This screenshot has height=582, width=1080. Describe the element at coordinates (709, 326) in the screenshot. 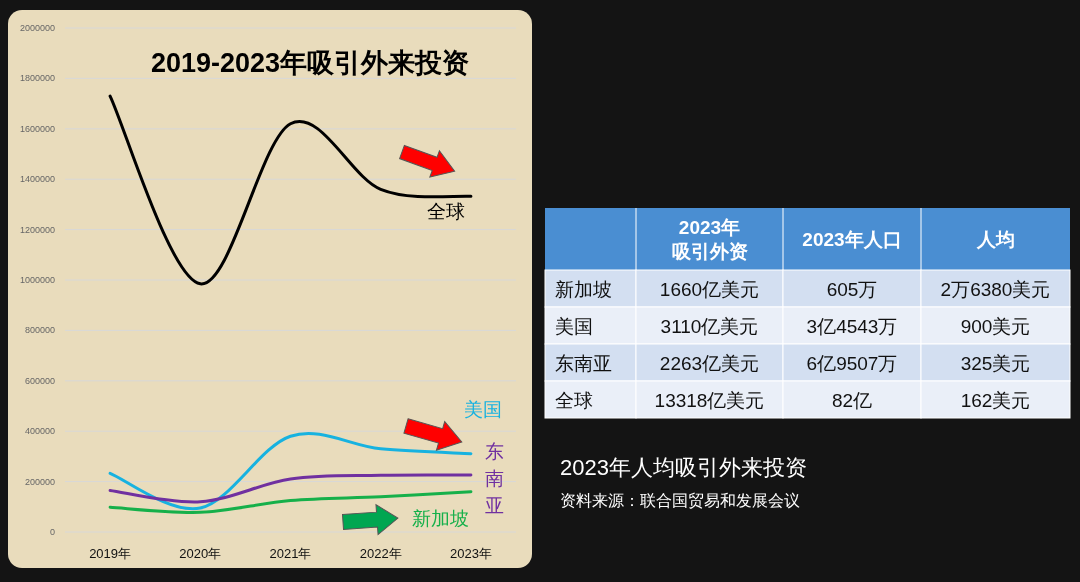

I see `text: 3110亿美元` at that location.